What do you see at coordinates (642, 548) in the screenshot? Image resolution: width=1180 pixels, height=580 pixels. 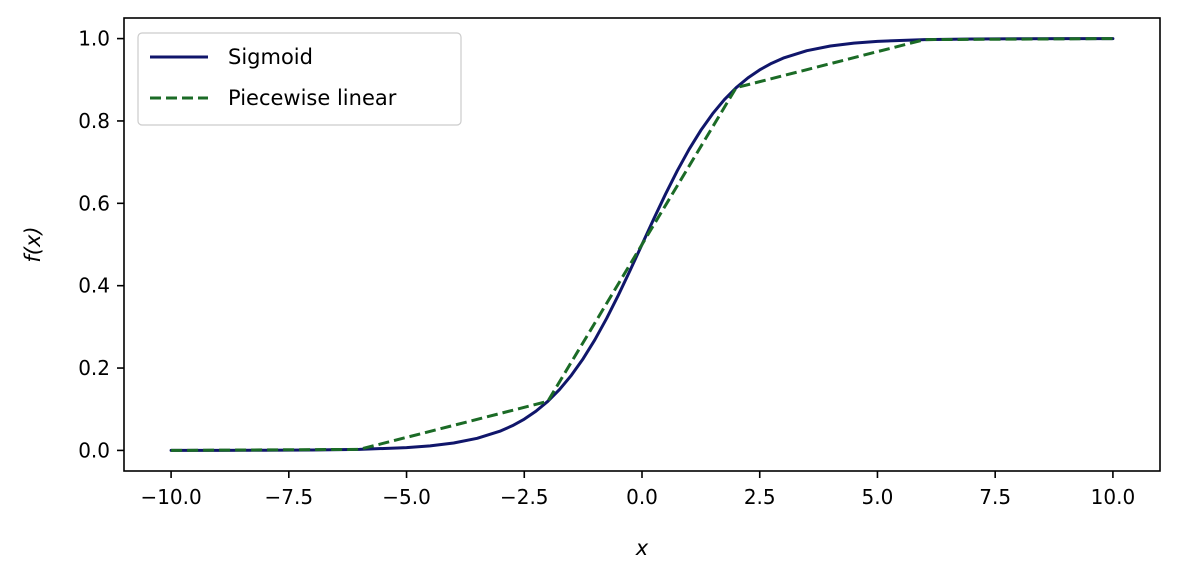 I see `x-axis-label: x` at bounding box center [642, 548].